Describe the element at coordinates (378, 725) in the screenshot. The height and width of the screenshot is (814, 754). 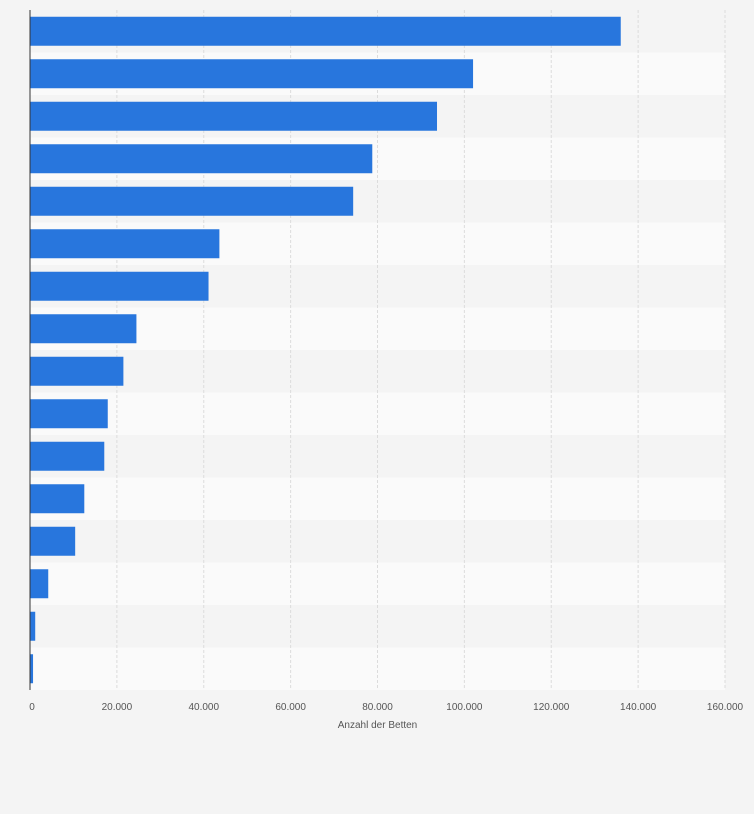
I see `x-axis-title: Anzahl der Betten` at that location.